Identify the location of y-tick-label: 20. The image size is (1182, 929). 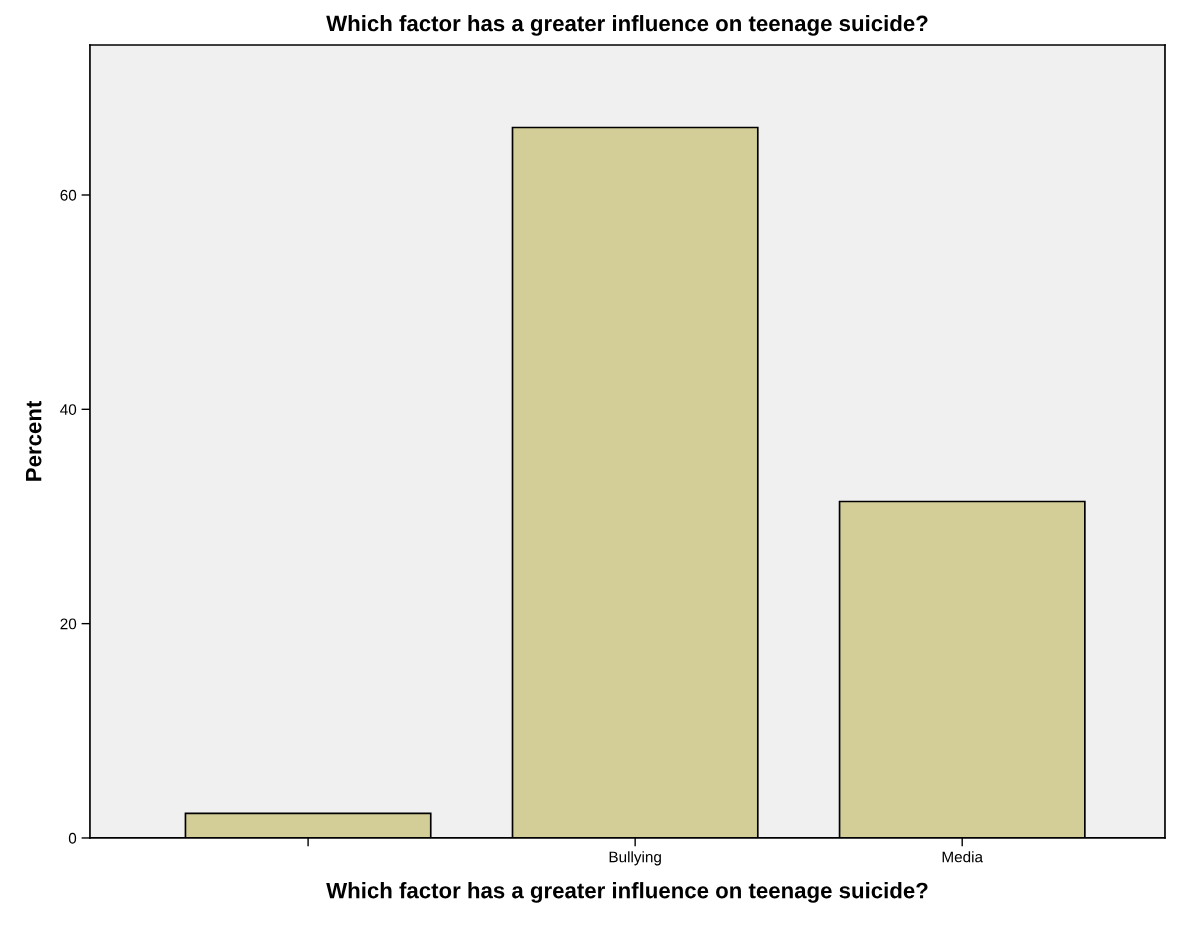
(68, 624).